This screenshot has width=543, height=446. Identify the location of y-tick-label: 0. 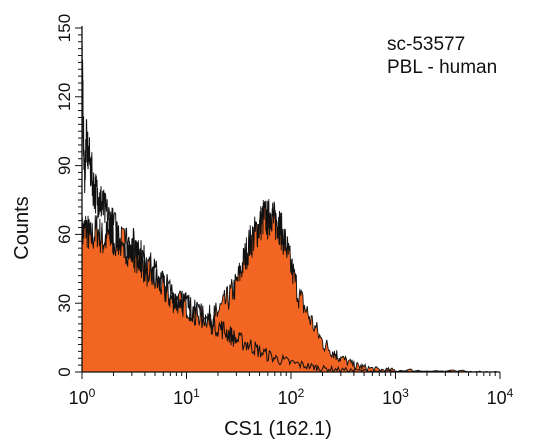
(64, 371).